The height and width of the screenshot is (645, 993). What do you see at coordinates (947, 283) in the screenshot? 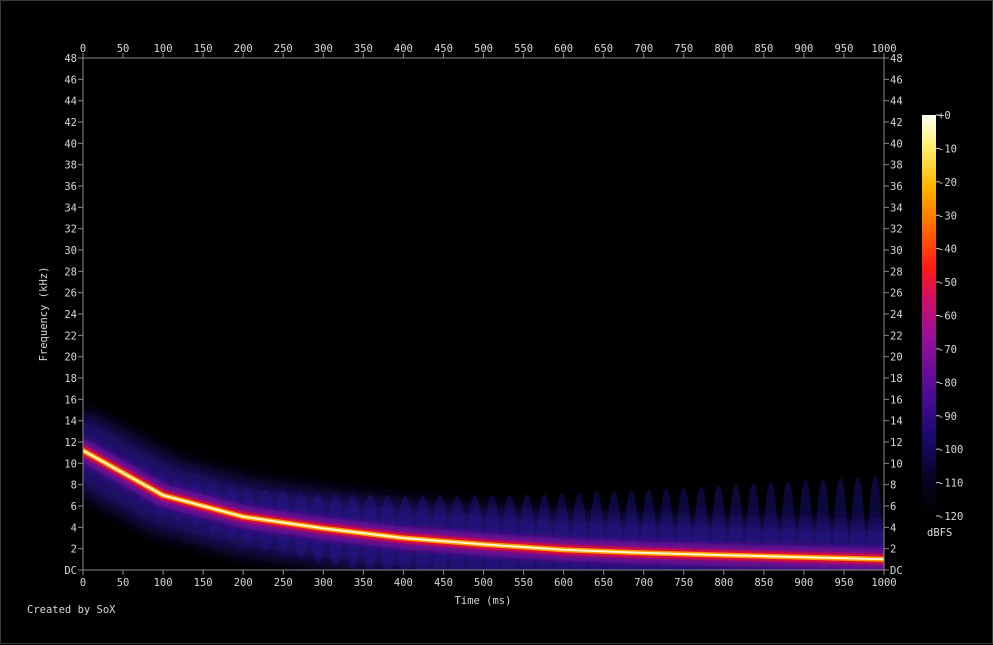
I see `colorbar-tick-label: -50` at bounding box center [947, 283].